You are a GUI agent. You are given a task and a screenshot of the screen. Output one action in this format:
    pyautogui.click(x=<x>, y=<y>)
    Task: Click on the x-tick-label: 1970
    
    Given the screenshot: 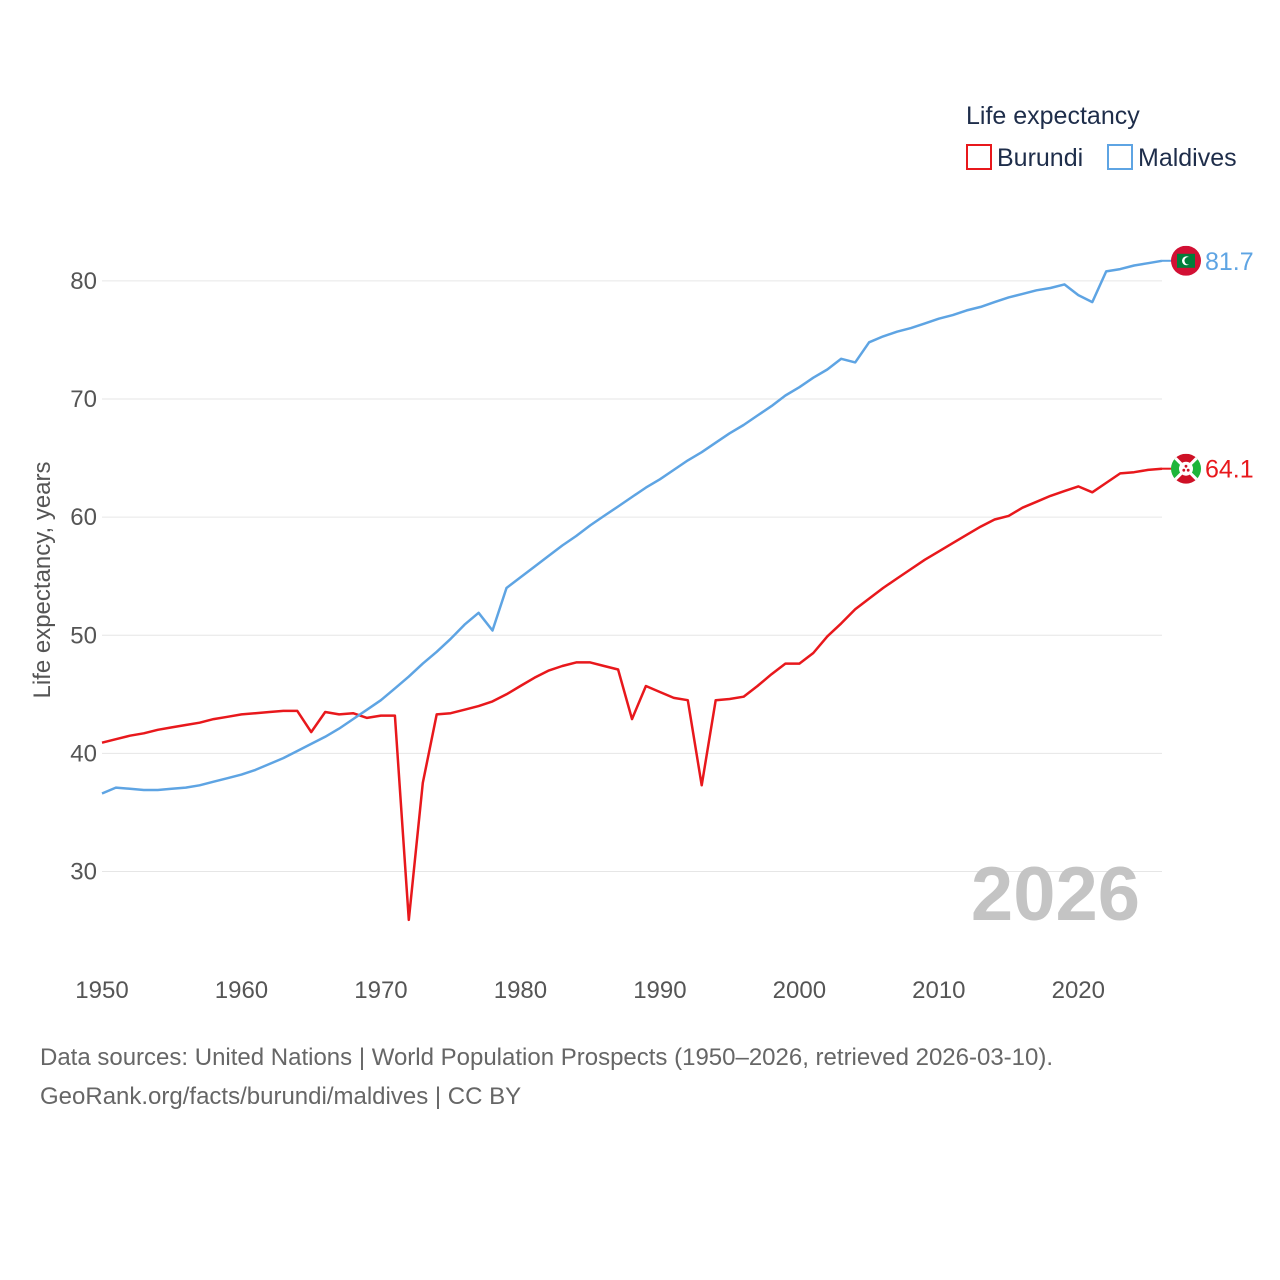 What is the action you would take?
    pyautogui.click(x=380, y=990)
    